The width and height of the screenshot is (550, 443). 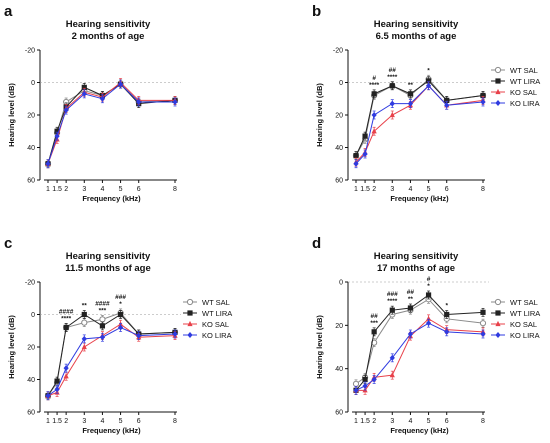 What do you see at coordinates (316, 11) in the screenshot?
I see `panel-letter: b` at bounding box center [316, 11].